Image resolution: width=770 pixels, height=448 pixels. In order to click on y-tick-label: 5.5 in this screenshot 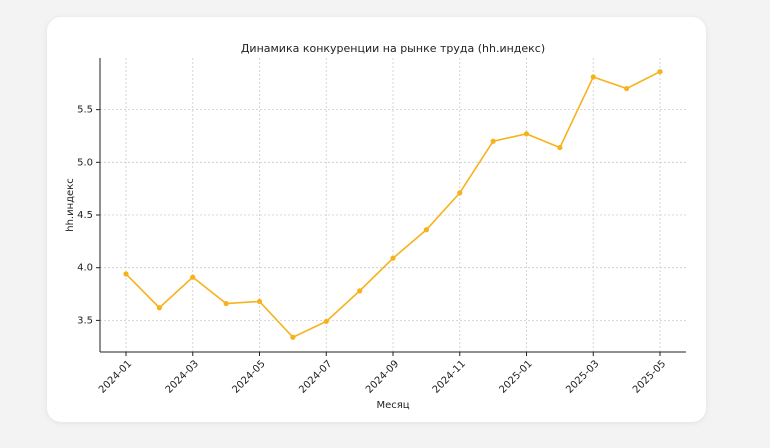, I will do `click(85, 110)`.